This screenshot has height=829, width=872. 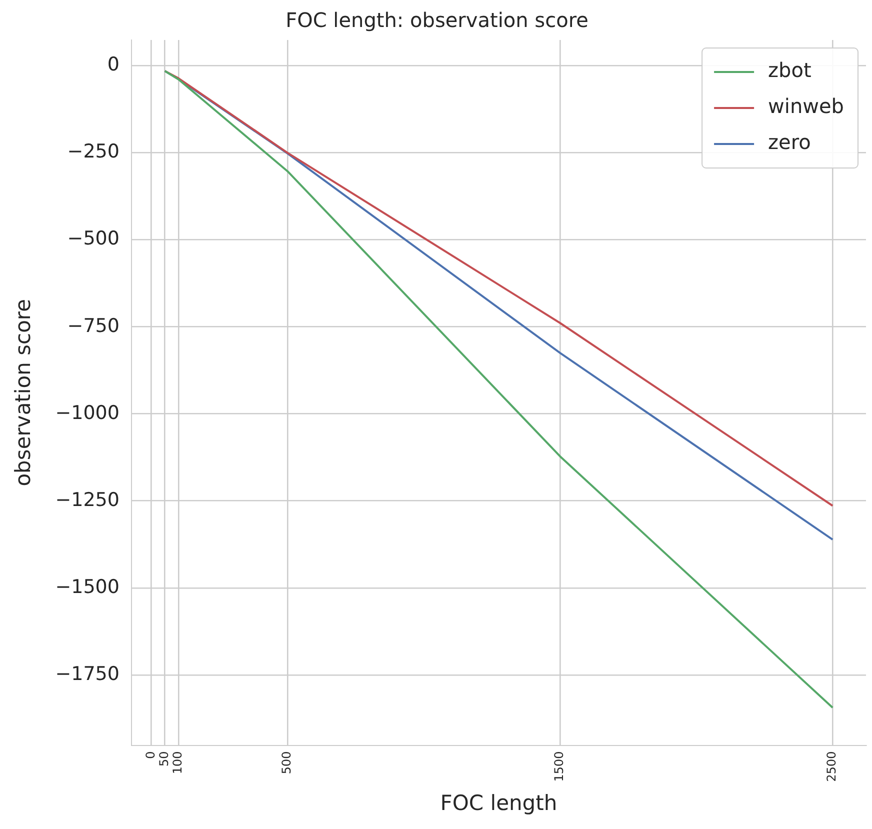 I want to click on x-tick-label: 1500, so click(x=559, y=766).